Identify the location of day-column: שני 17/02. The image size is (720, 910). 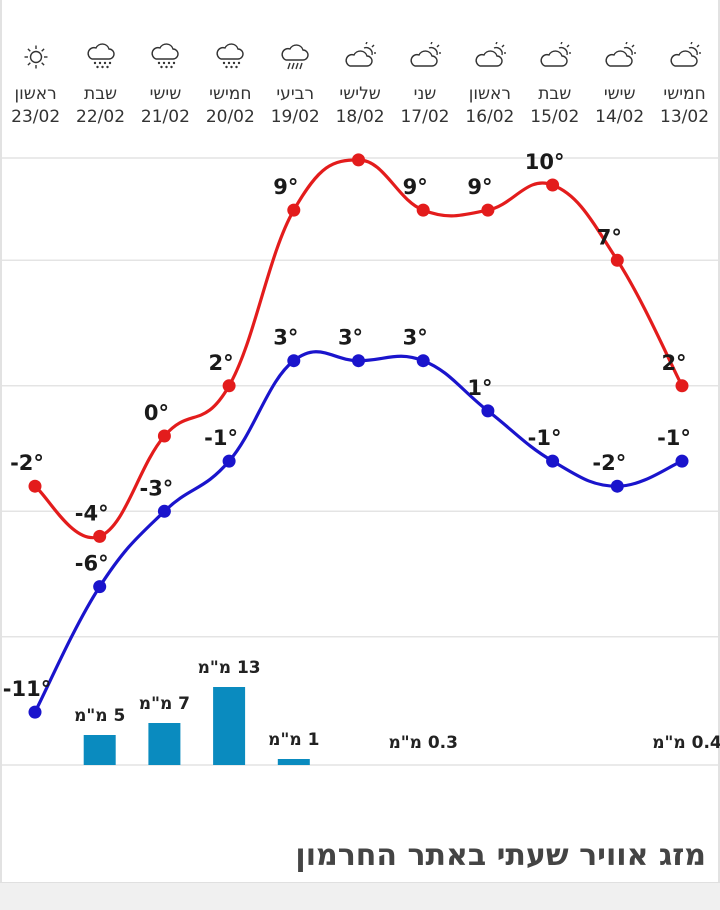
(425, 92).